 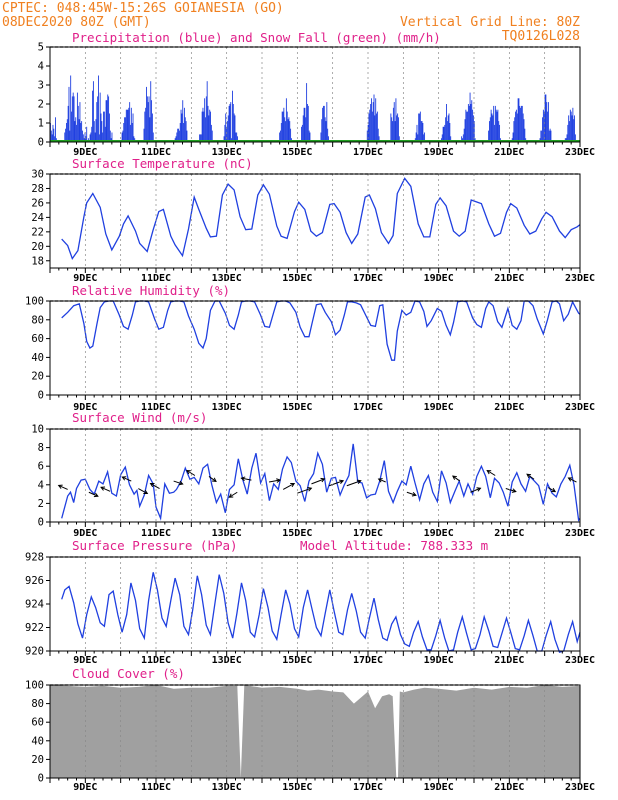 What do you see at coordinates (227, 787) in the screenshot?
I see `x-tick-label: 13DEC` at bounding box center [227, 787].